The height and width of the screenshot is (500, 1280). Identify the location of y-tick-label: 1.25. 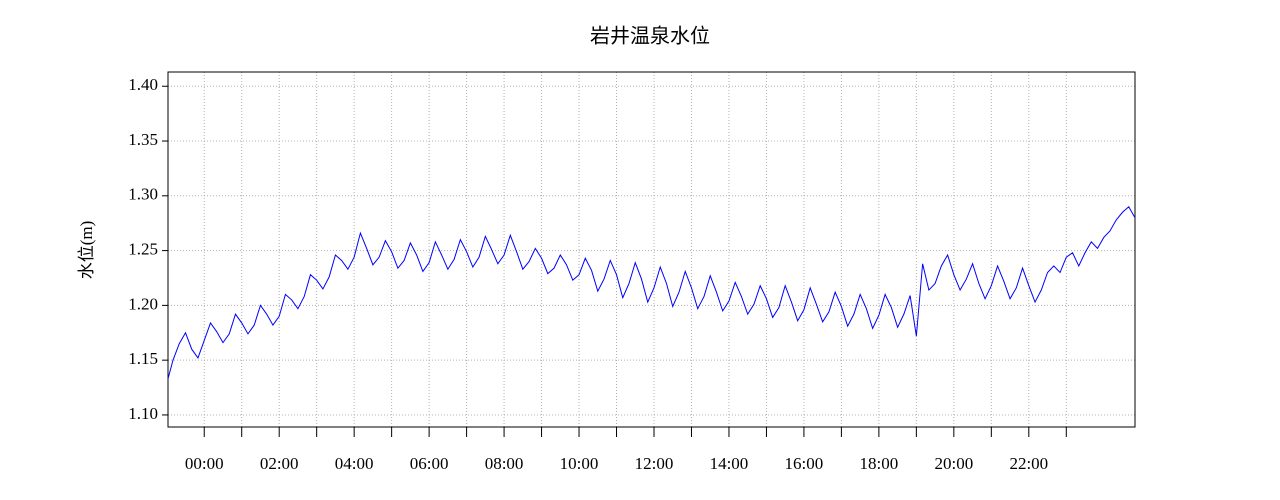
(143, 249).